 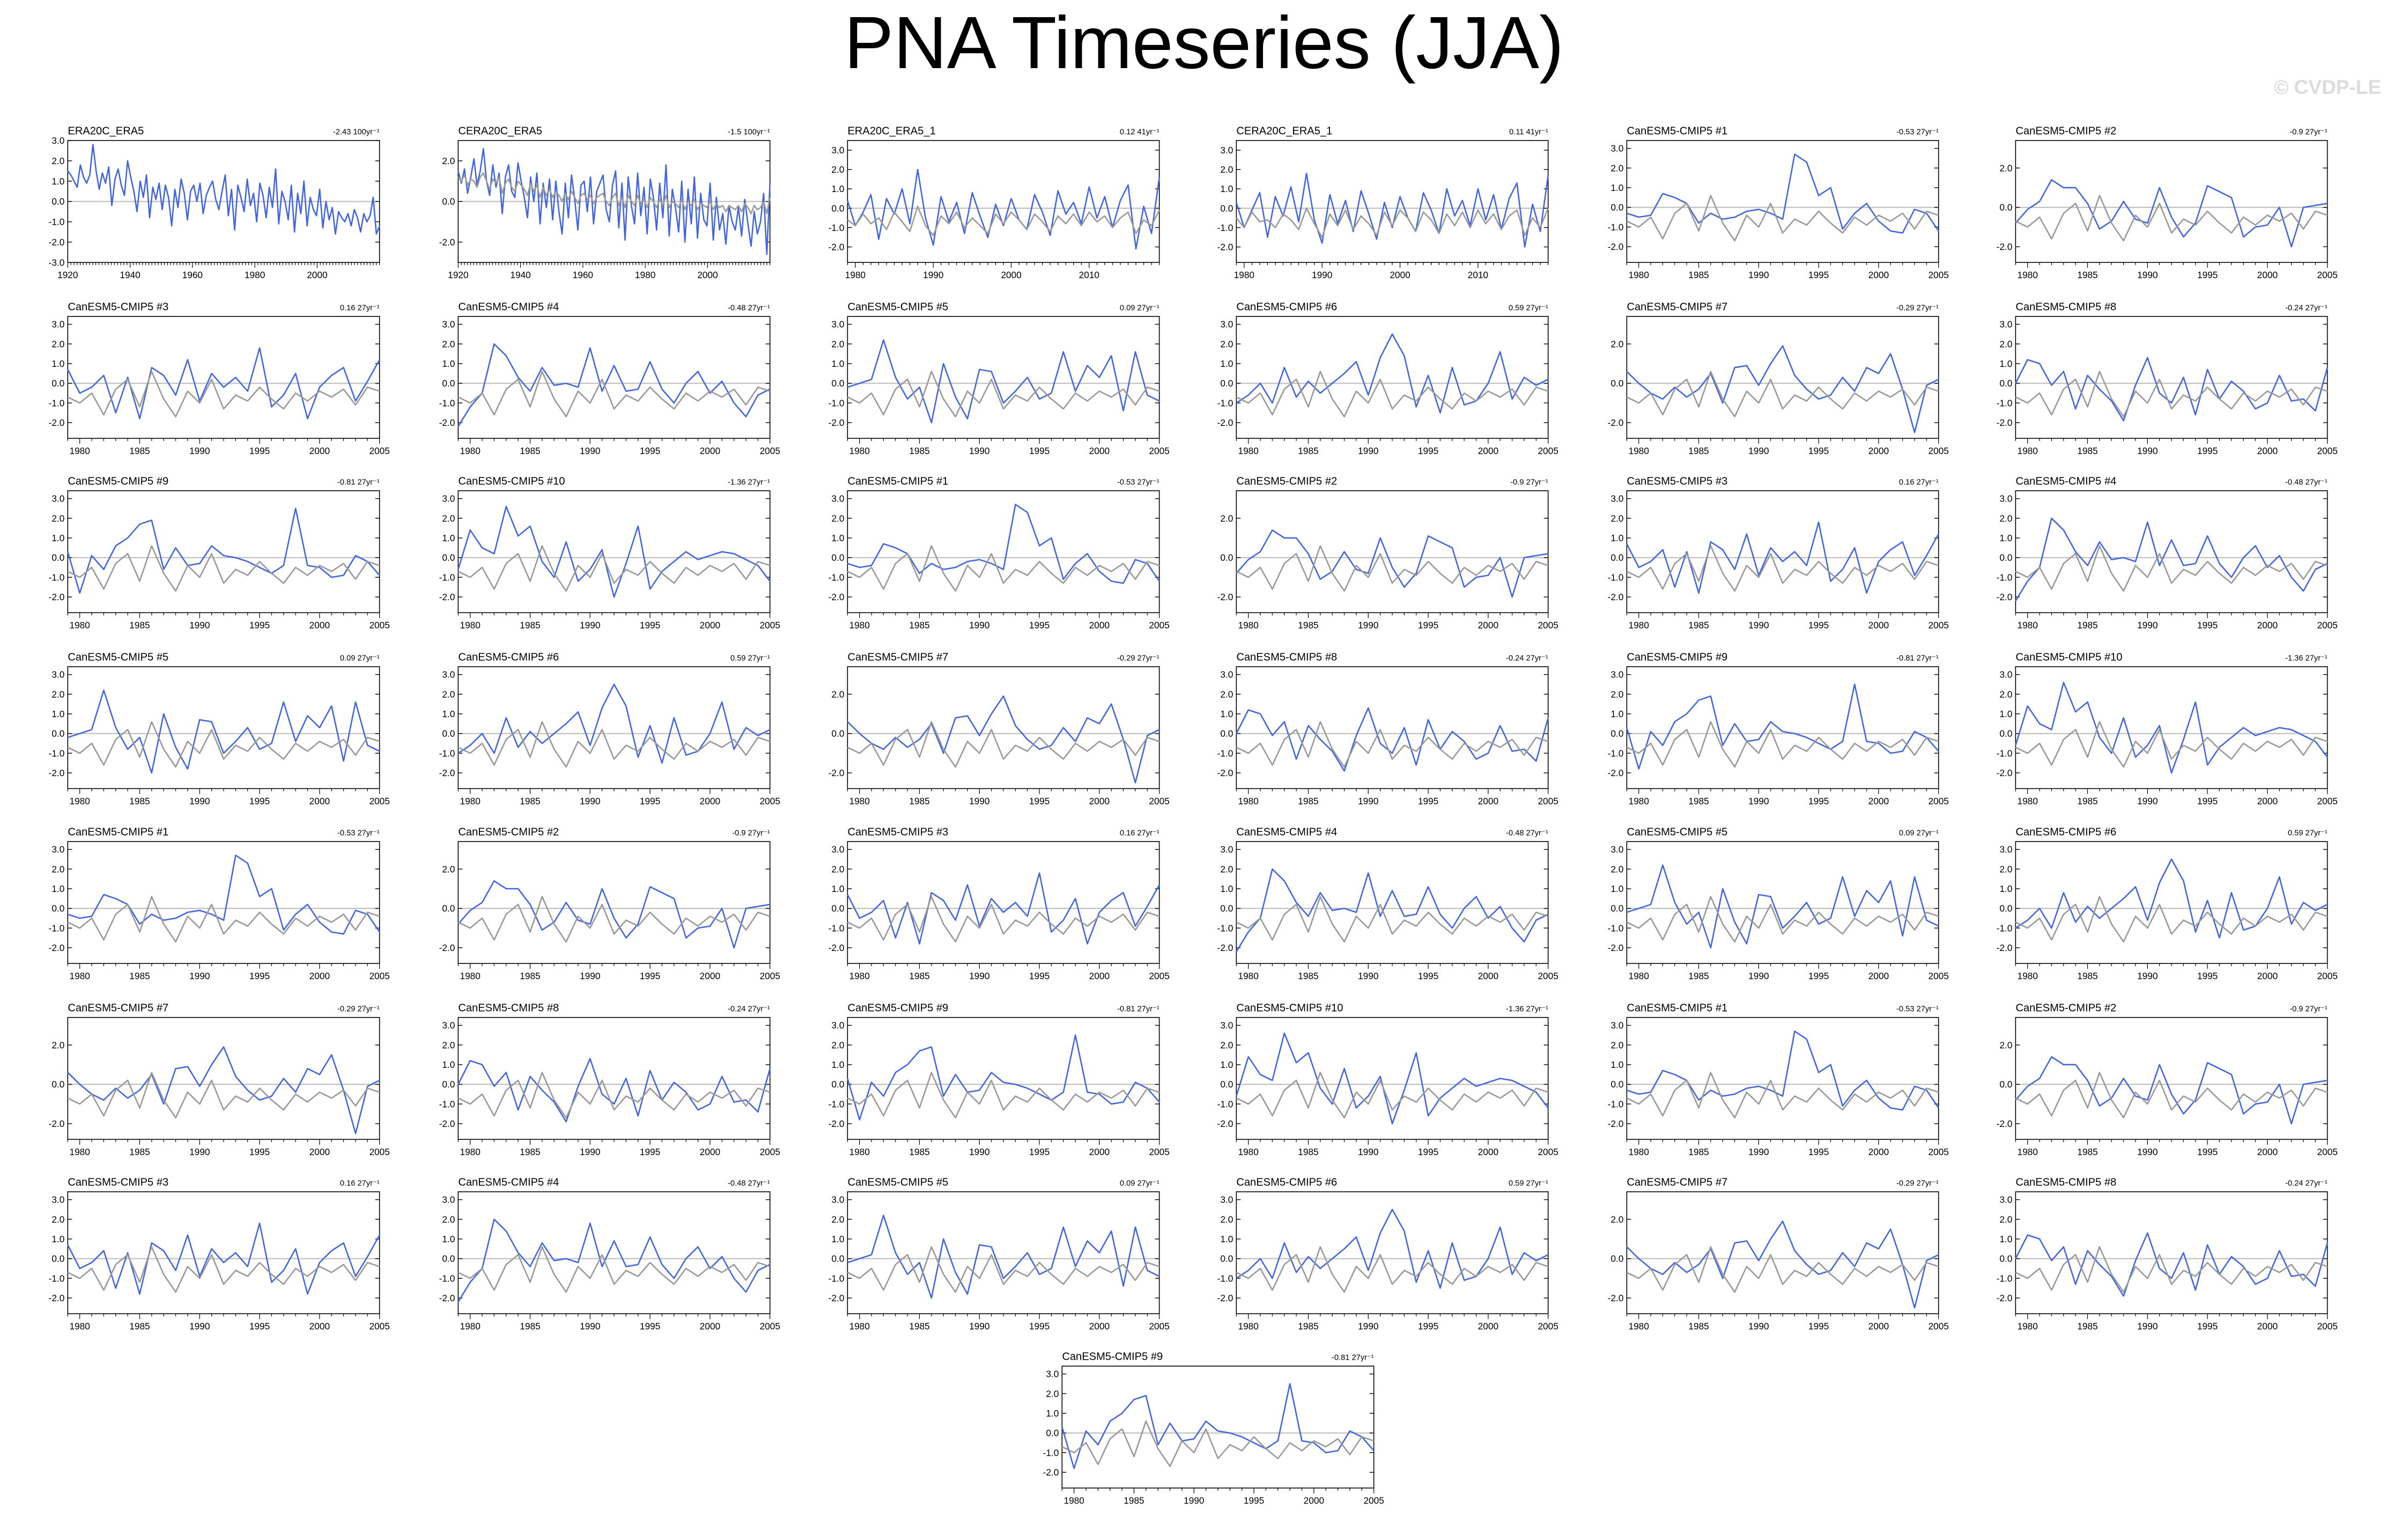 I want to click on panel-title: CanESM5-CMIP5 #8, so click(x=509, y=1008).